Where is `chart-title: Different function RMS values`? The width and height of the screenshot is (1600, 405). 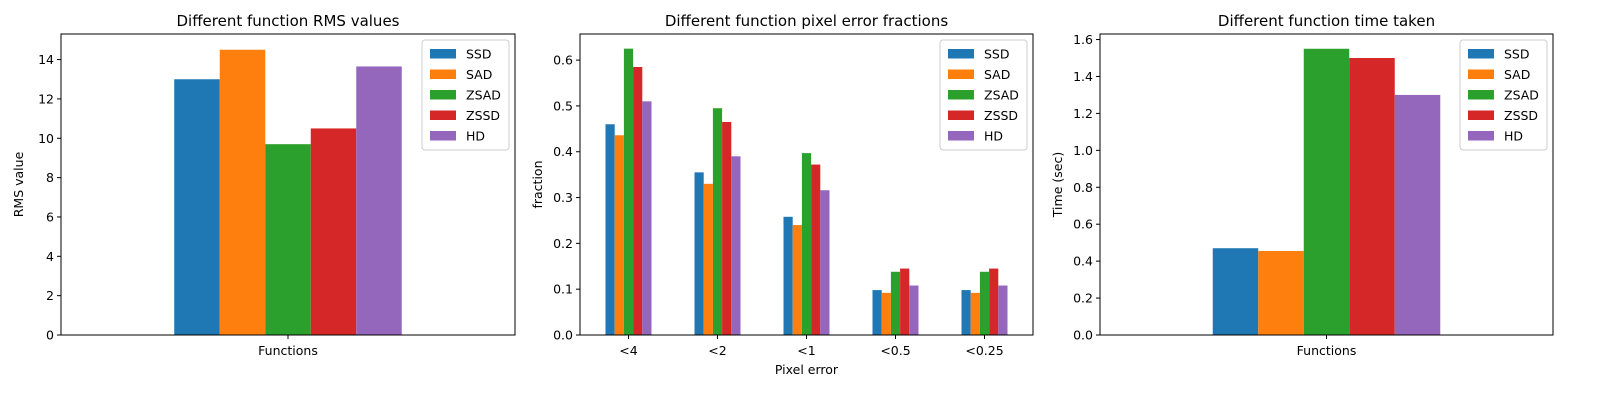 chart-title: Different function RMS values is located at coordinates (288, 21).